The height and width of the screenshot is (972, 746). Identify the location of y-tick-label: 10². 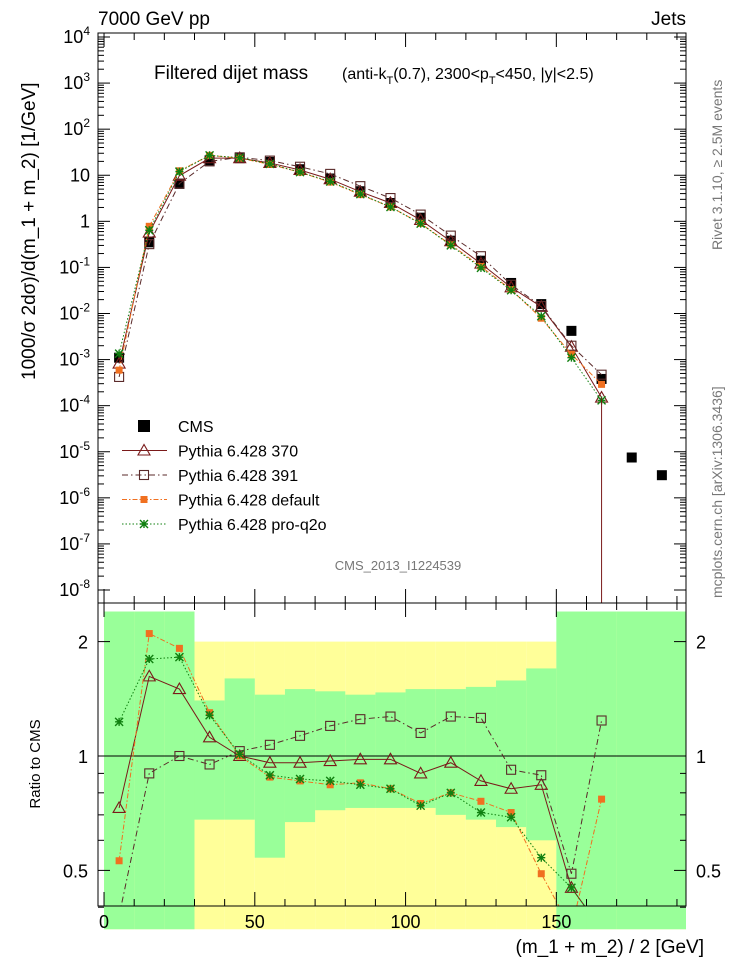
(76, 127).